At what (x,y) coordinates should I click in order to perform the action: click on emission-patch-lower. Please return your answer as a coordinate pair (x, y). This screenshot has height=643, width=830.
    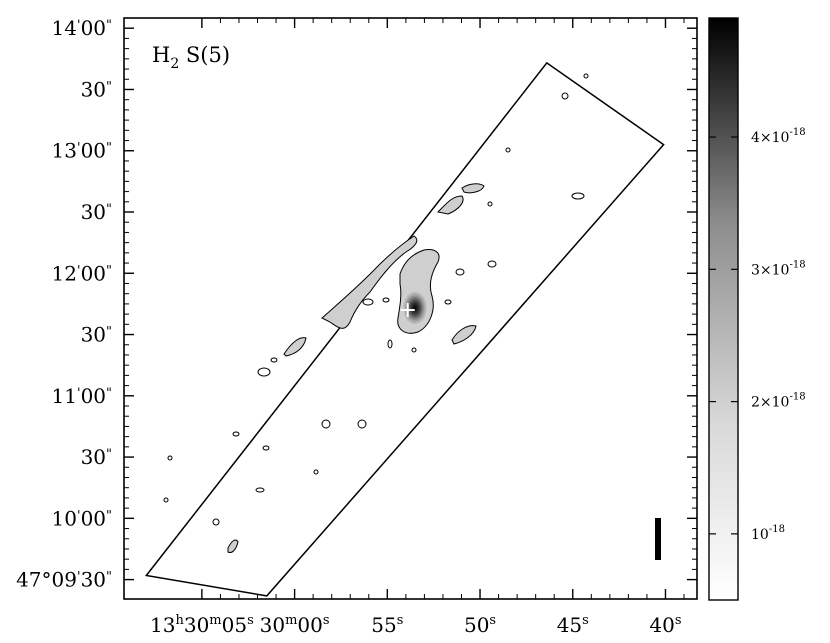
    Looking at the image, I should click on (233, 546).